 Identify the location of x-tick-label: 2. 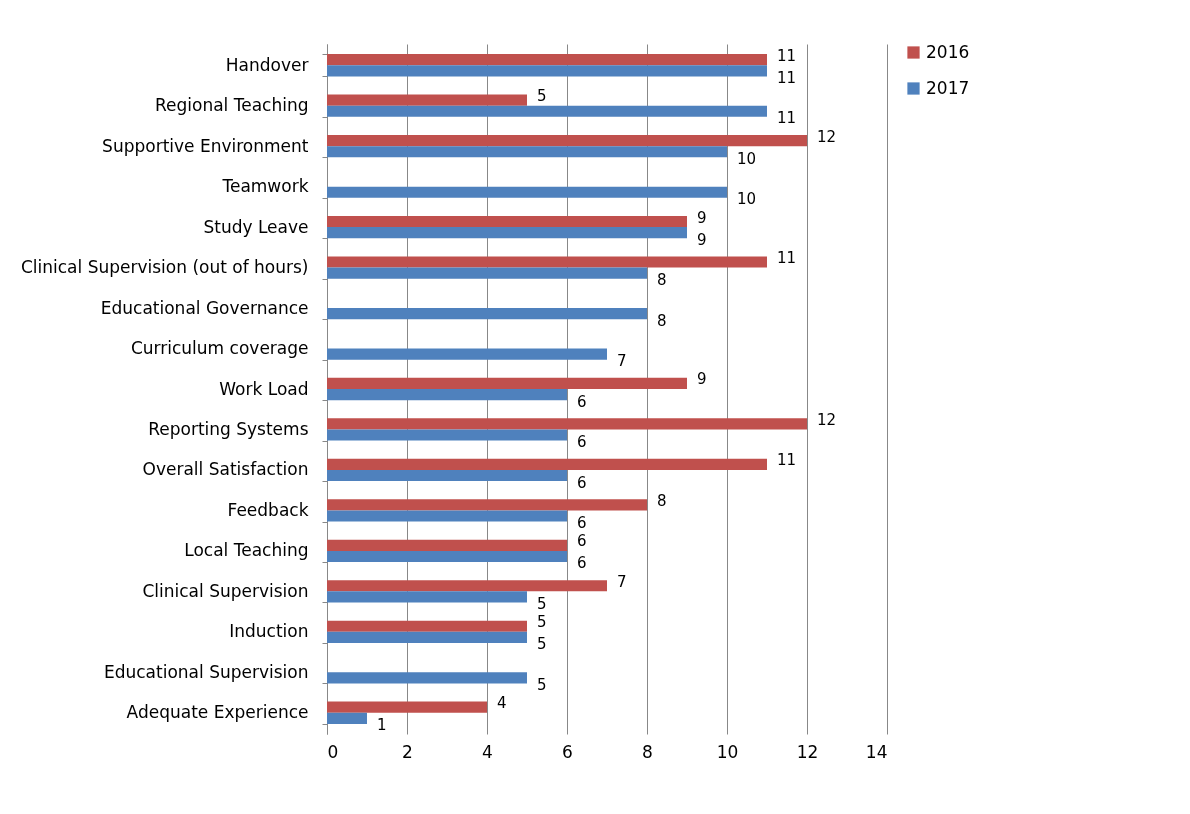
(407, 751).